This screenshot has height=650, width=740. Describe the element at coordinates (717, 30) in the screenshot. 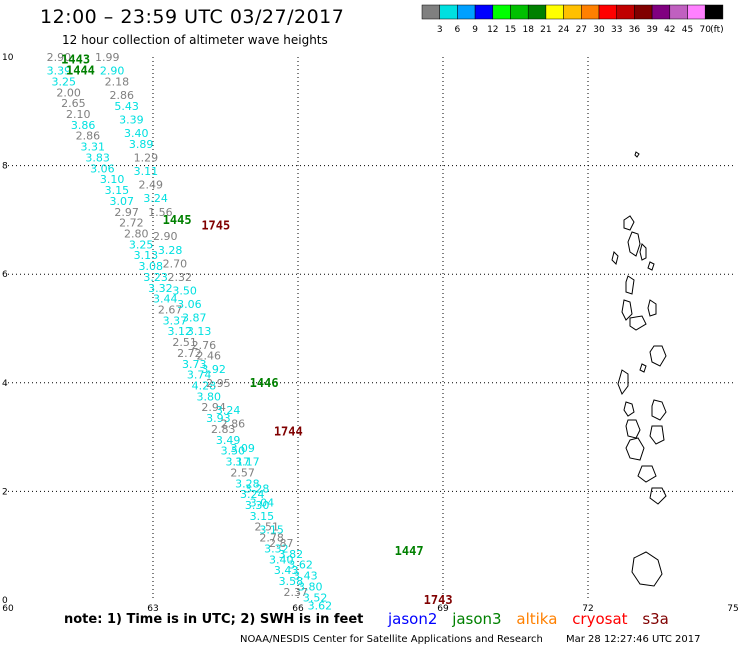

I see `legend-unit: (ft)` at that location.